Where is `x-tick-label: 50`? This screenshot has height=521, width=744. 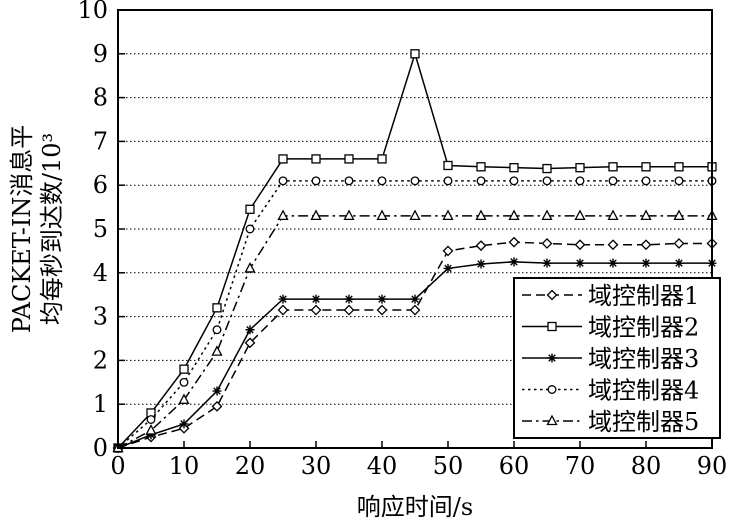
x-tick-label: 50 is located at coordinates (448, 466).